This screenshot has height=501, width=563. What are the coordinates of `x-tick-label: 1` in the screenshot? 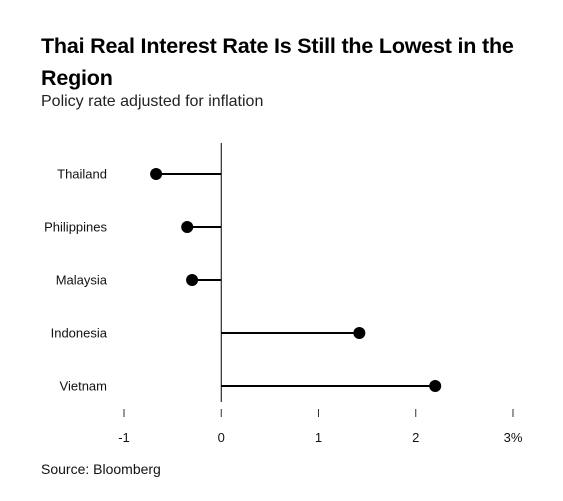 It's located at (318, 437).